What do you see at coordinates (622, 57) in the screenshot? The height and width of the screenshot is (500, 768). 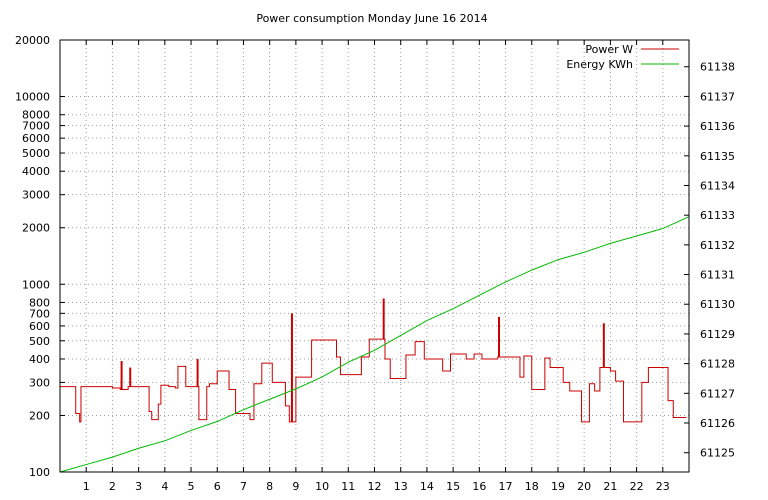 I see `legend: Power W Energy KWh` at bounding box center [622, 57].